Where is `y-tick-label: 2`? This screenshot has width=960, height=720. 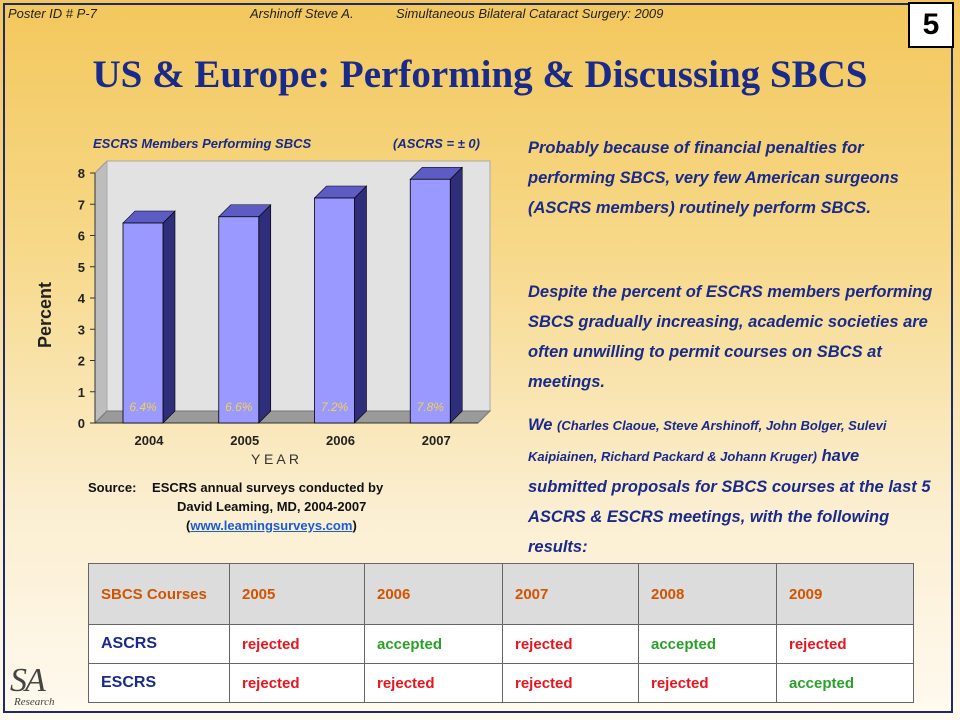
y-tick-label: 2 is located at coordinates (81, 361).